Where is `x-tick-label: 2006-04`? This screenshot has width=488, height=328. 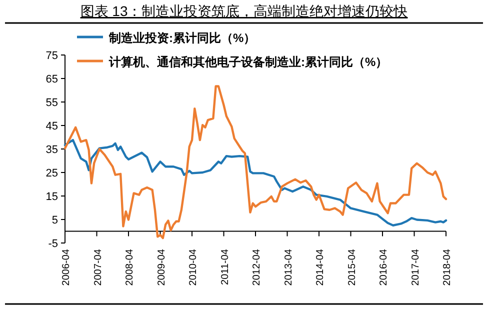
x-tick-label: 2006-04 is located at coordinates (66, 267).